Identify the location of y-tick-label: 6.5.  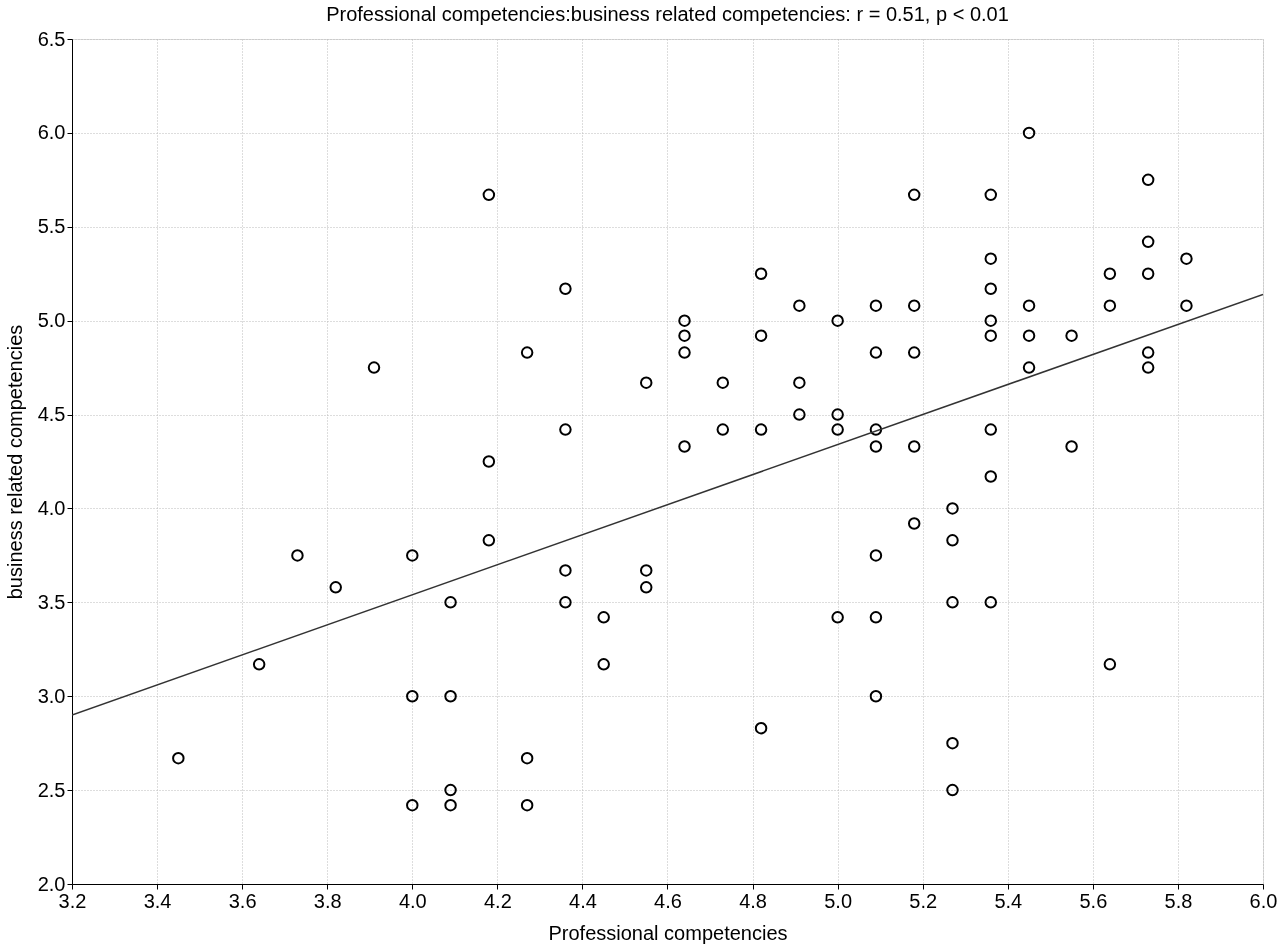
(51, 38).